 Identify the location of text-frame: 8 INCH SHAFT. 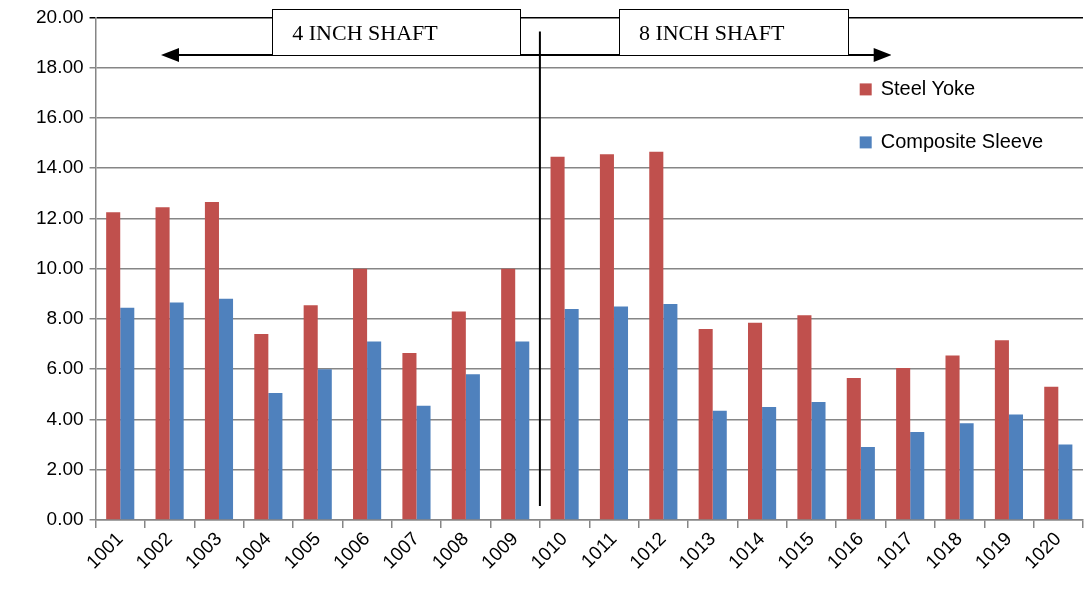
(733, 32).